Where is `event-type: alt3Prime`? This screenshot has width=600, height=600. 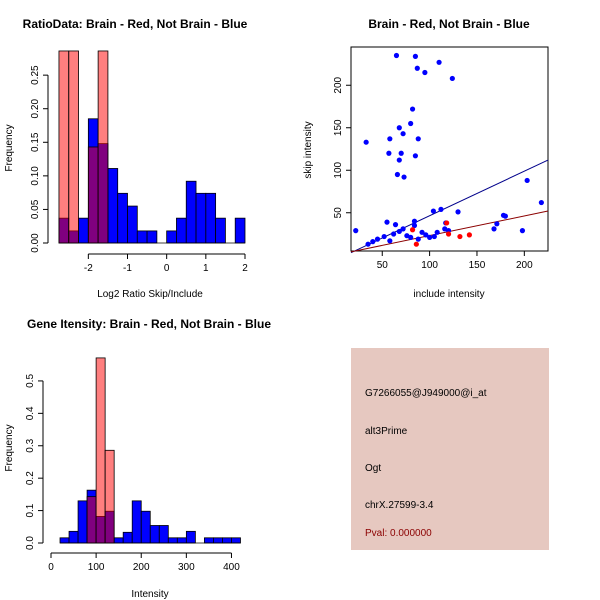 event-type: alt3Prime is located at coordinates (386, 431).